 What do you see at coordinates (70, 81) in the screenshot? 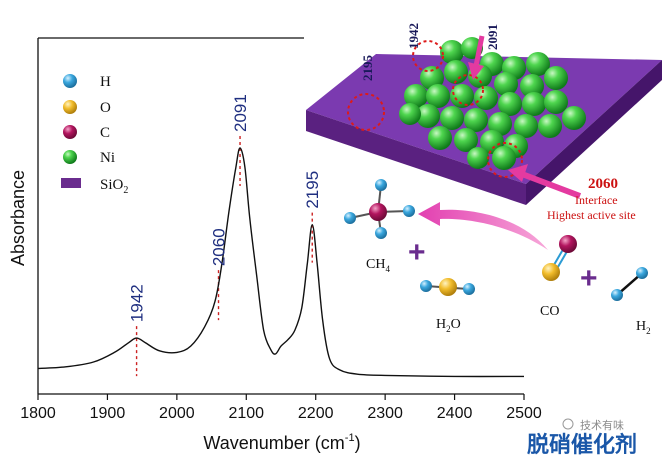
I see `legend-marker-h` at bounding box center [70, 81].